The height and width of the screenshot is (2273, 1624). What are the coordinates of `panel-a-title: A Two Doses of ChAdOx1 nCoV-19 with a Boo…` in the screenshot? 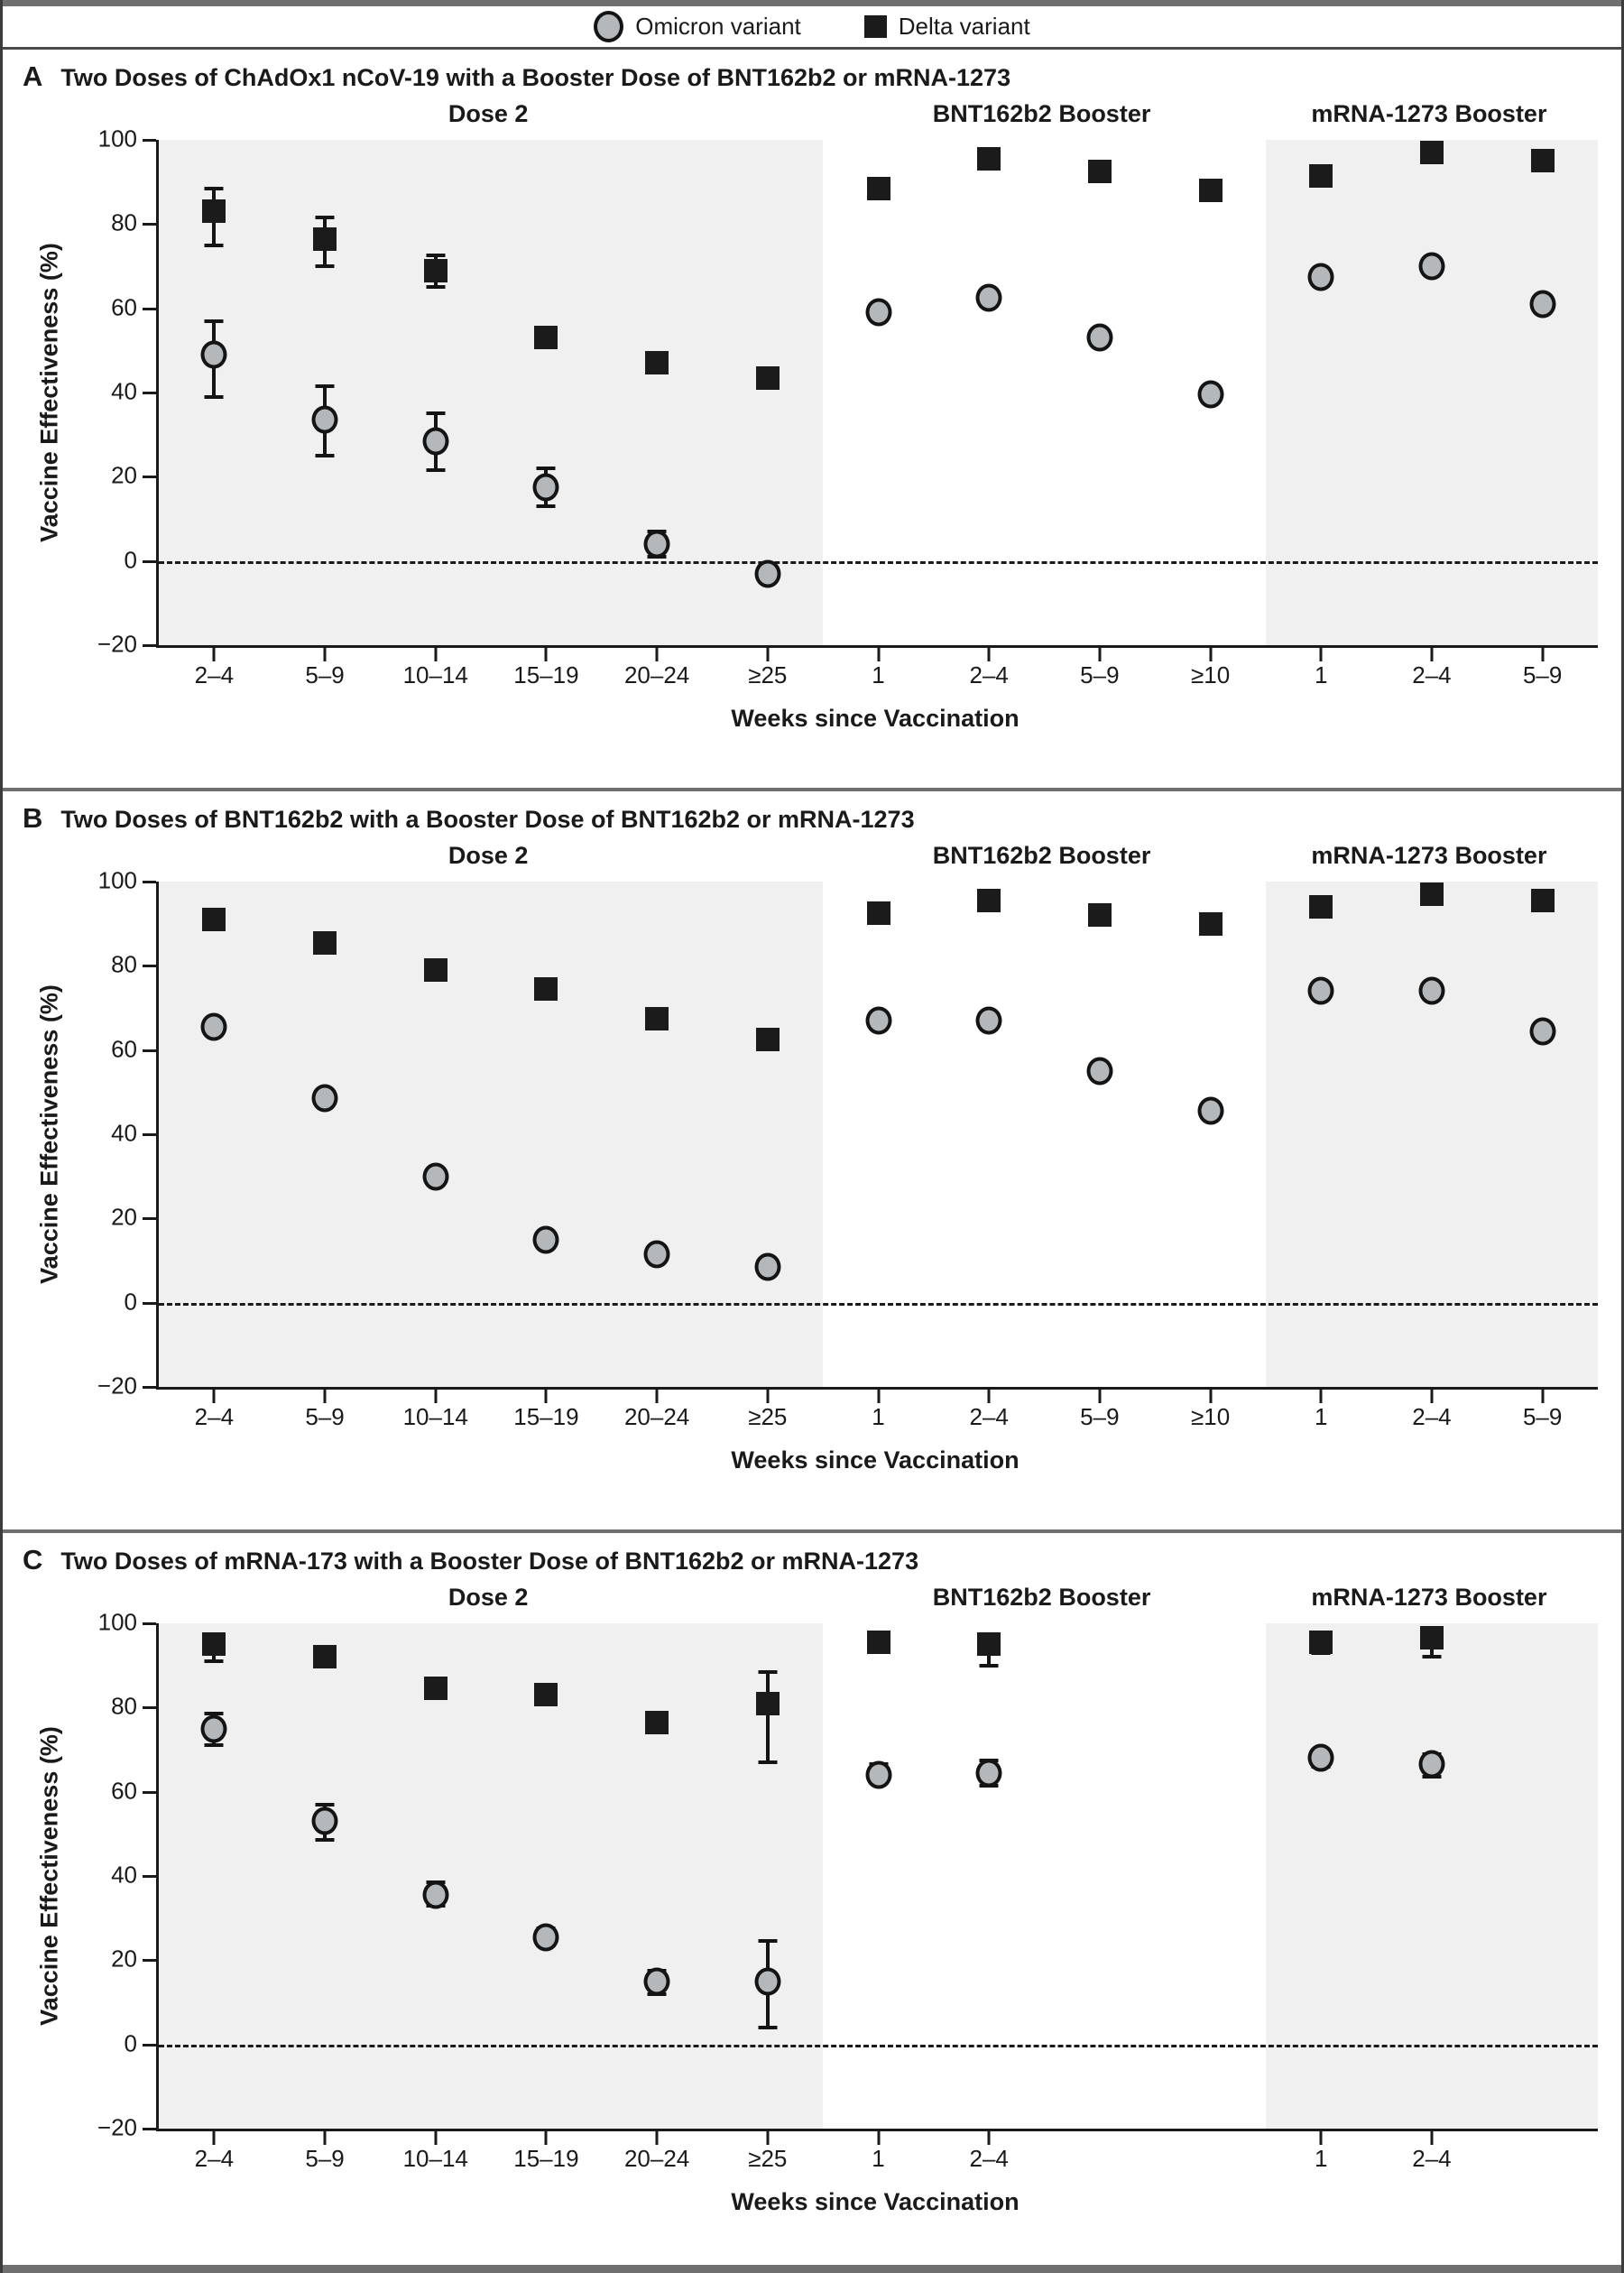 It's located at (517, 76).